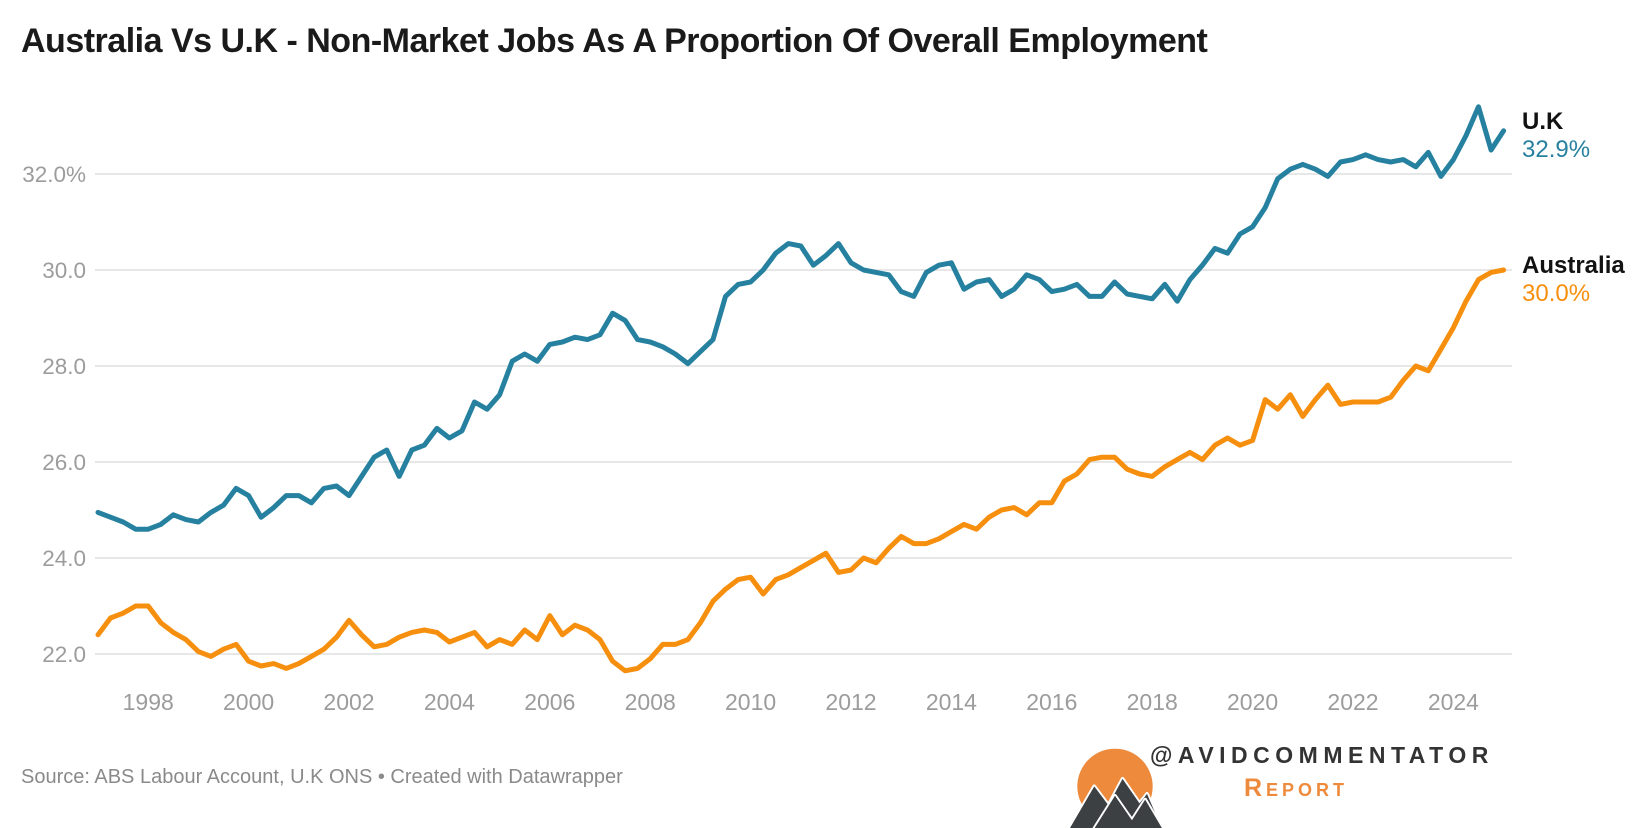 Image resolution: width=1640 pixels, height=828 pixels. I want to click on y-tick-label: 30.0, so click(64, 270).